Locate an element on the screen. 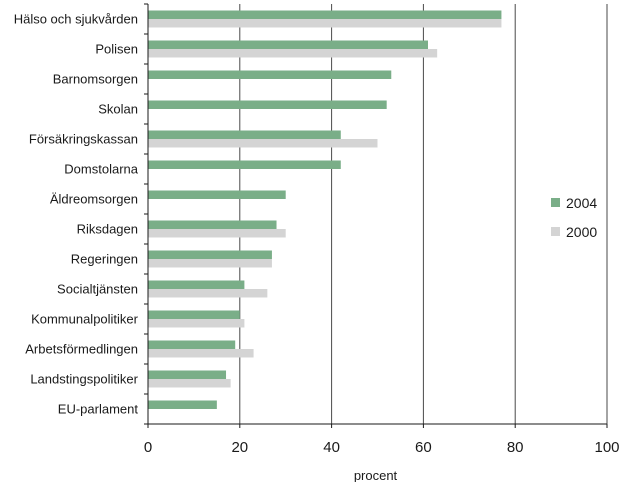 The image size is (621, 482). bar-2000-h-lso-och-sjukv-rden is located at coordinates (325, 23).